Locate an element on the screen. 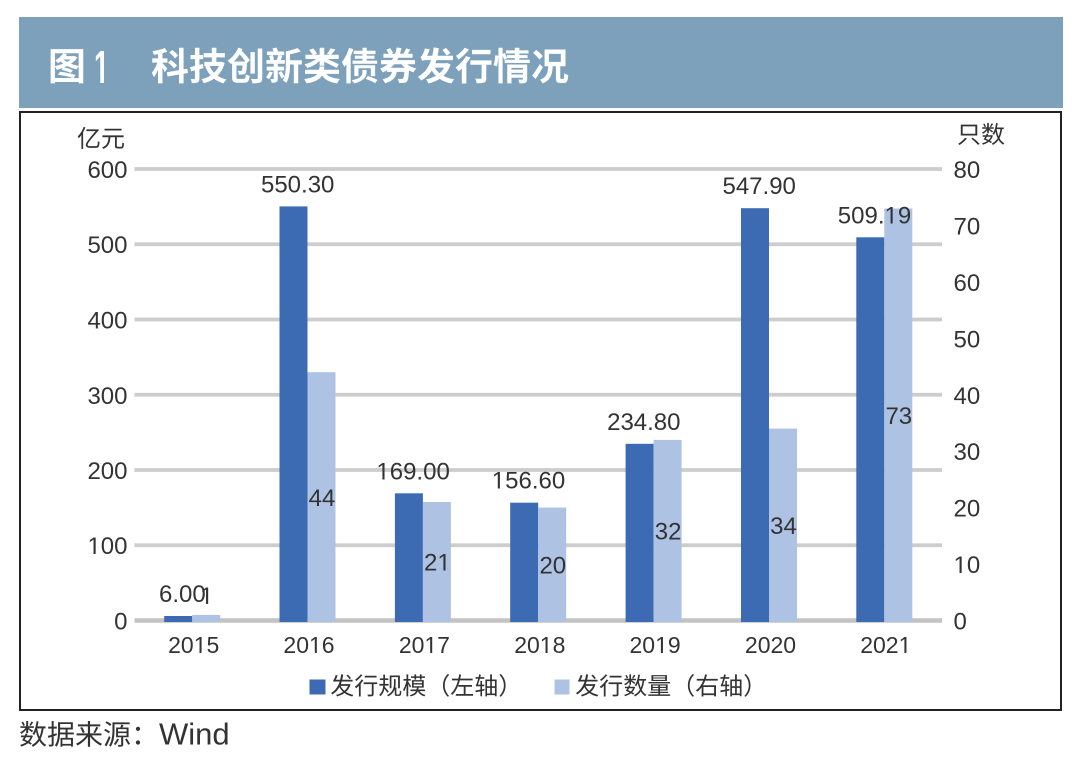  svg-text: 300 is located at coordinates (107, 396).